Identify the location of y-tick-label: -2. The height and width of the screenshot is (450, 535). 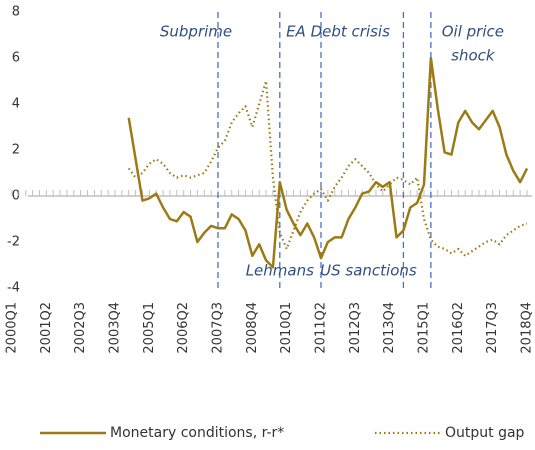
(13, 242).